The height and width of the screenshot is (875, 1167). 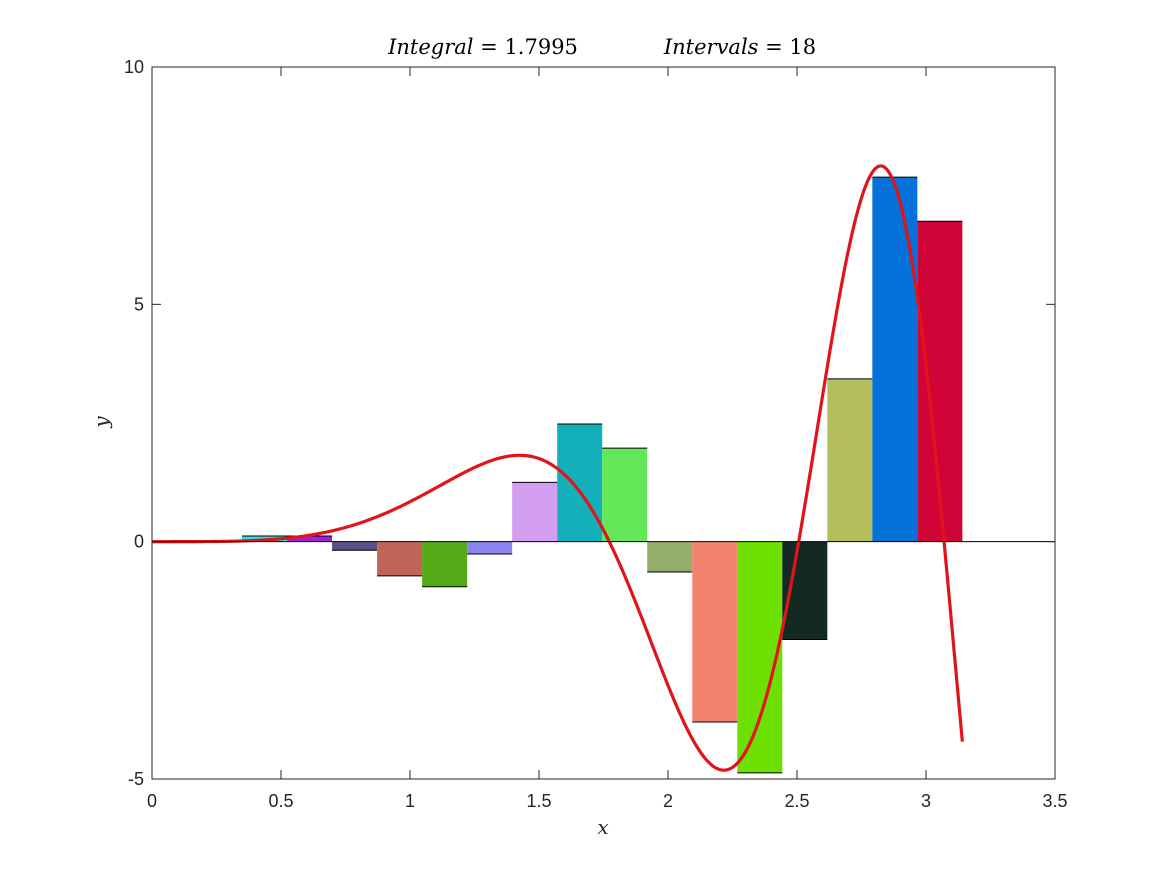 What do you see at coordinates (101, 422) in the screenshot?
I see `y-axis-label: y` at bounding box center [101, 422].